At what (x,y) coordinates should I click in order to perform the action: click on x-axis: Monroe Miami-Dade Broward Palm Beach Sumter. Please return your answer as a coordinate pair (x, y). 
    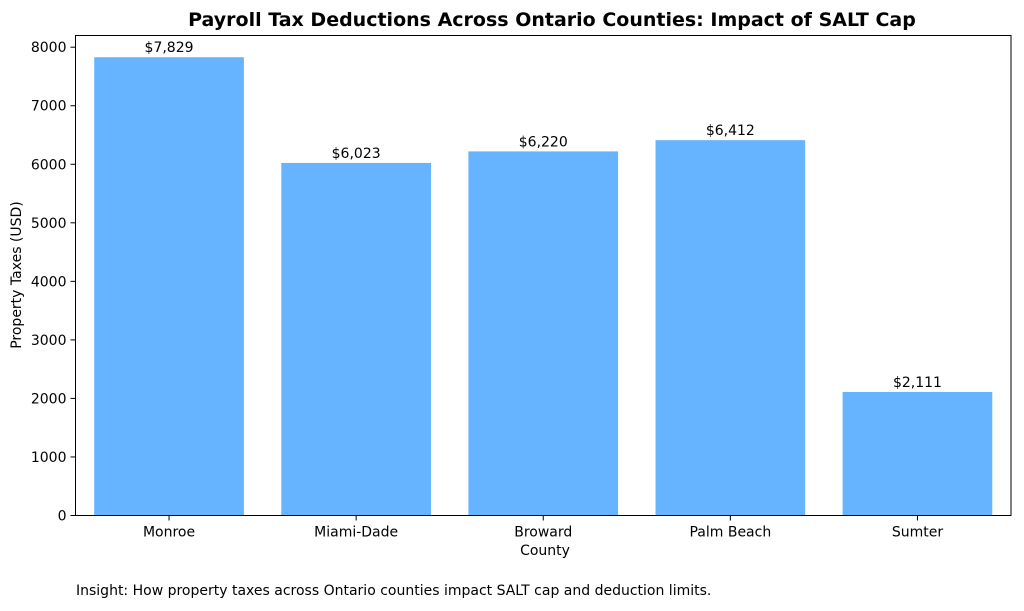
    Looking at the image, I should click on (543, 528).